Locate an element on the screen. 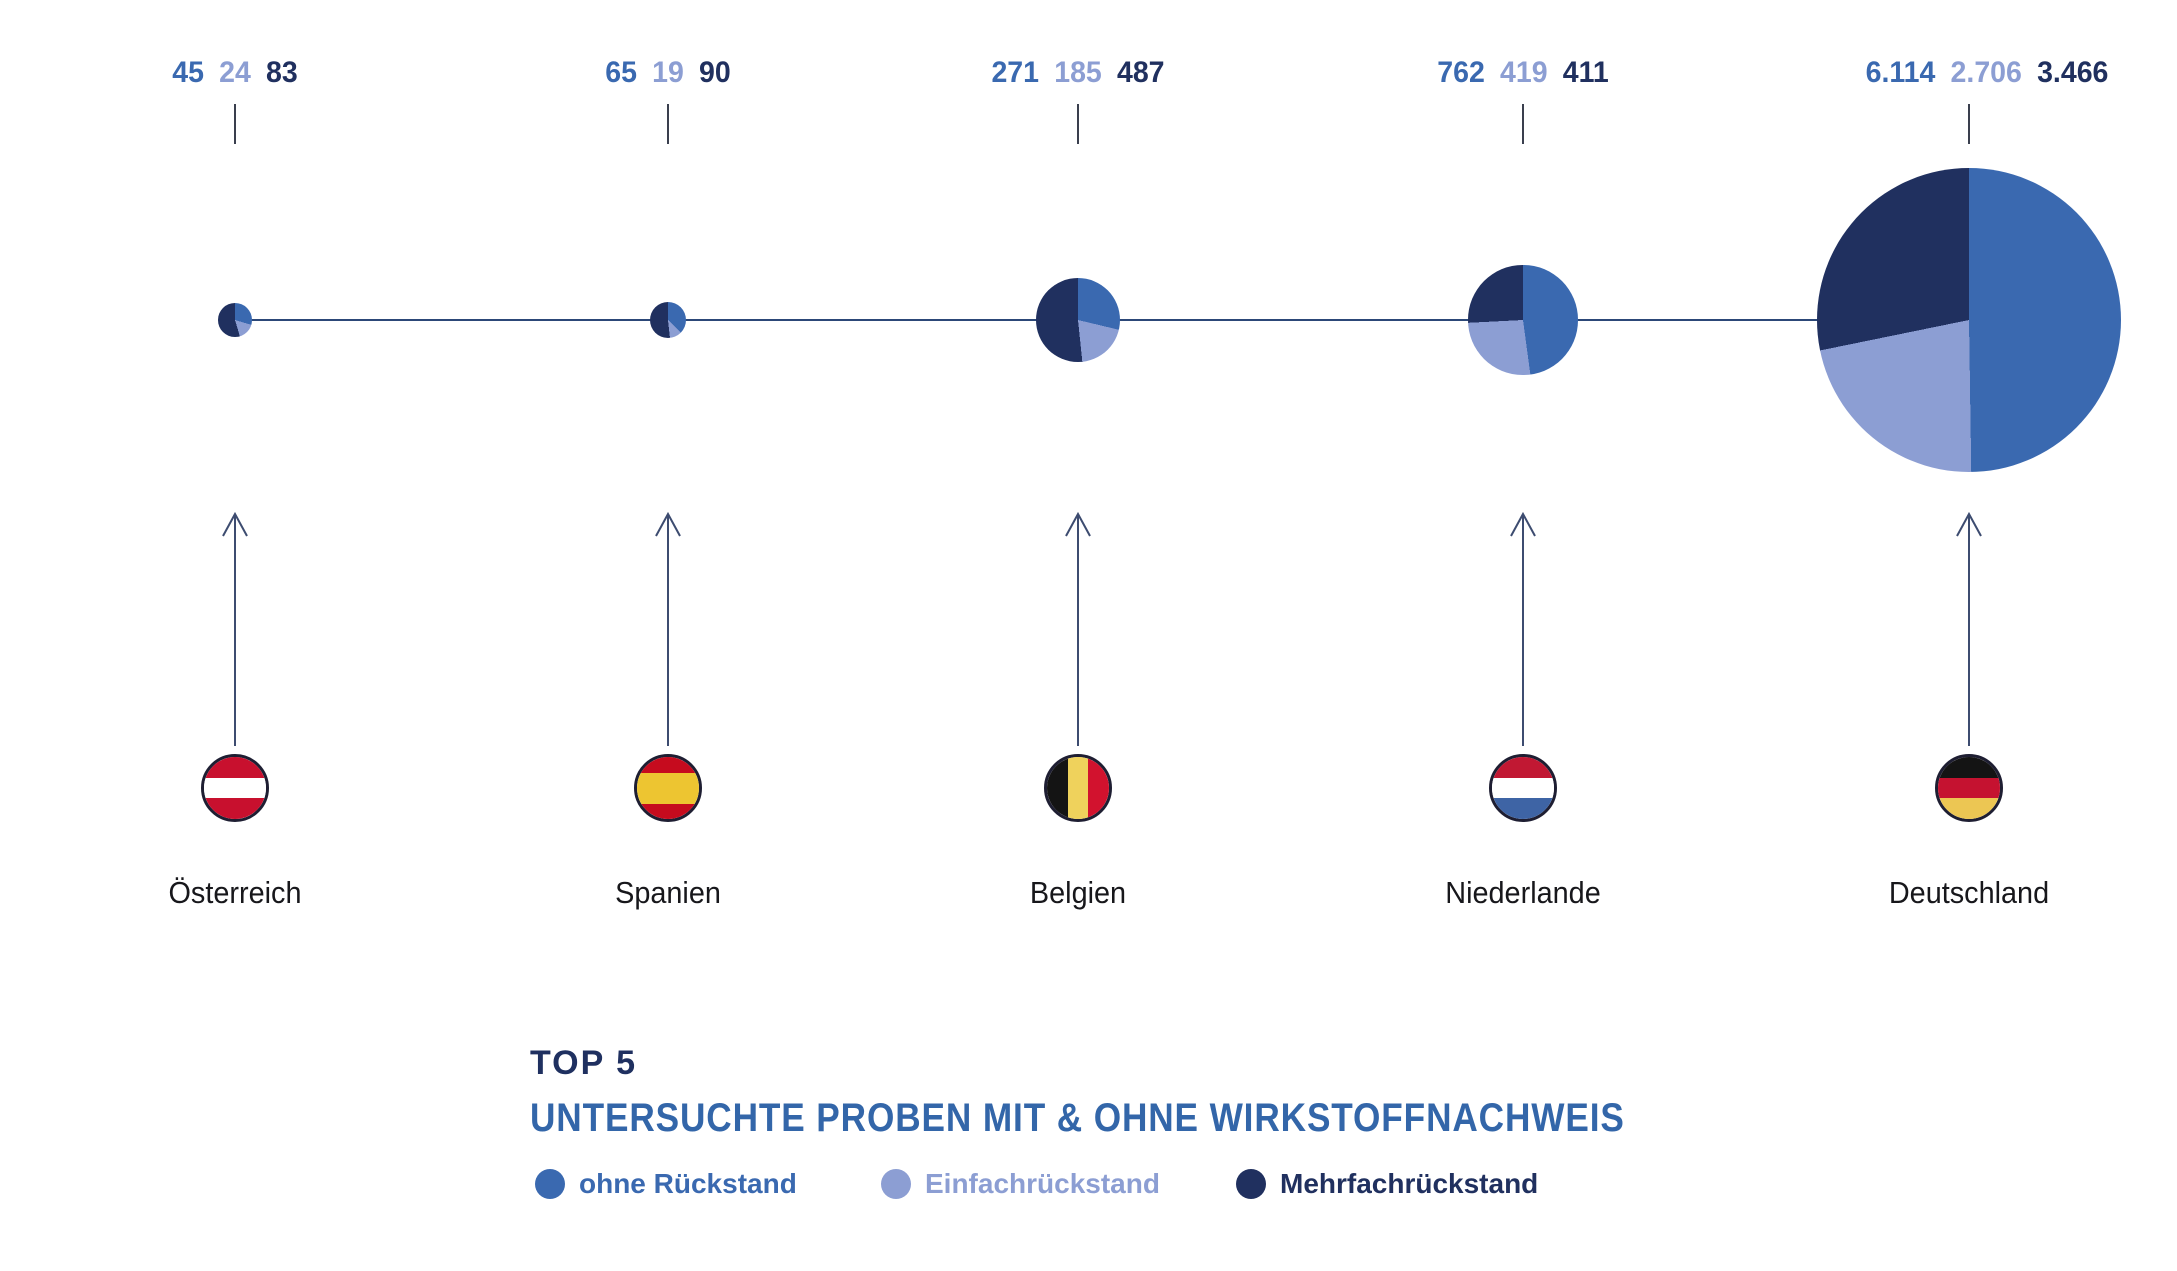 The height and width of the screenshot is (1271, 2177). spanien-sample-counts: 65 19 90 is located at coordinates (668, 73).